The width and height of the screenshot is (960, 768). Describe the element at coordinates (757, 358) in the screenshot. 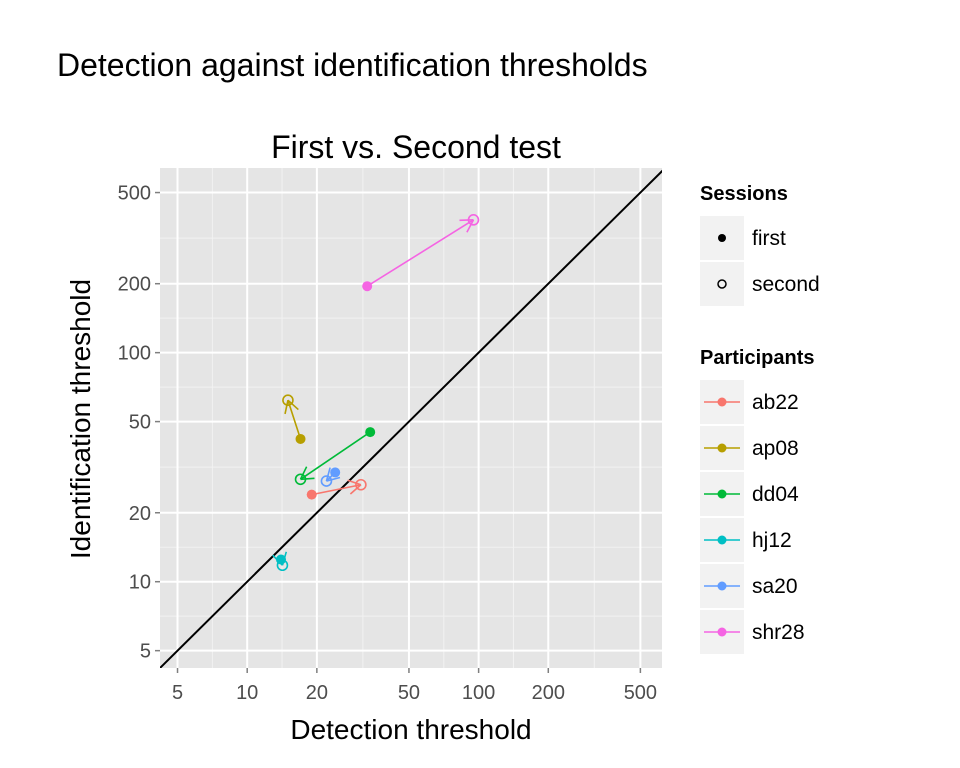

I see `legend-title-participants: Participants` at that location.